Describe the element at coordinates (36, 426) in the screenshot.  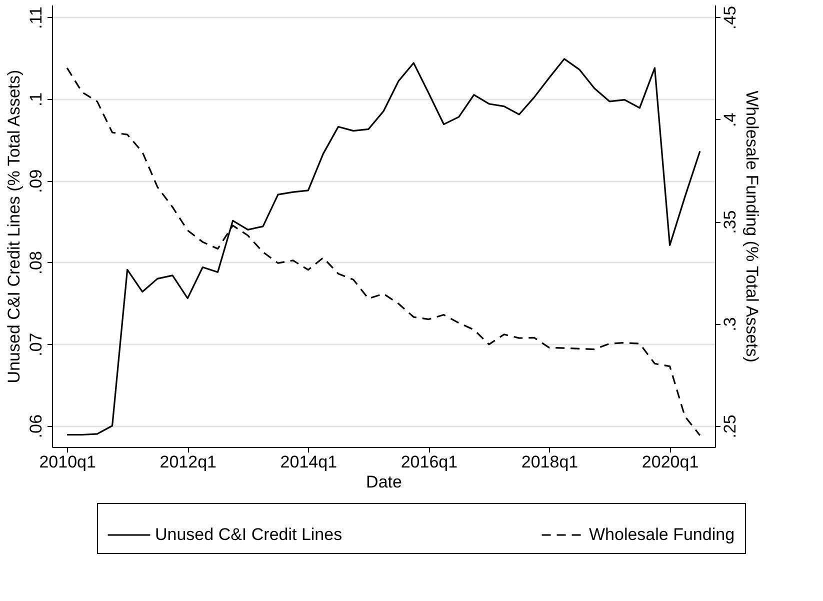
I see `y-tick-label: .06` at that location.